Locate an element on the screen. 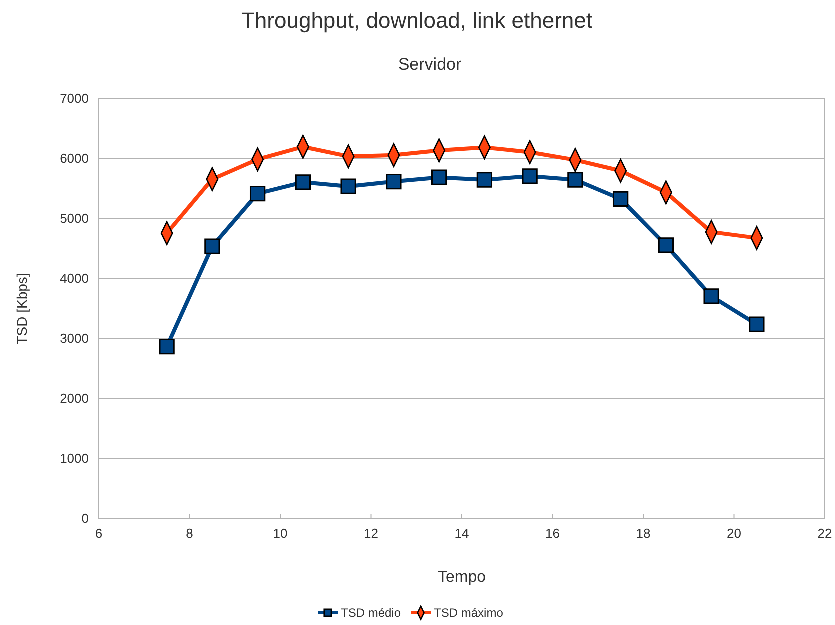 The width and height of the screenshot is (835, 625). x-tick-label: 8 is located at coordinates (190, 534).